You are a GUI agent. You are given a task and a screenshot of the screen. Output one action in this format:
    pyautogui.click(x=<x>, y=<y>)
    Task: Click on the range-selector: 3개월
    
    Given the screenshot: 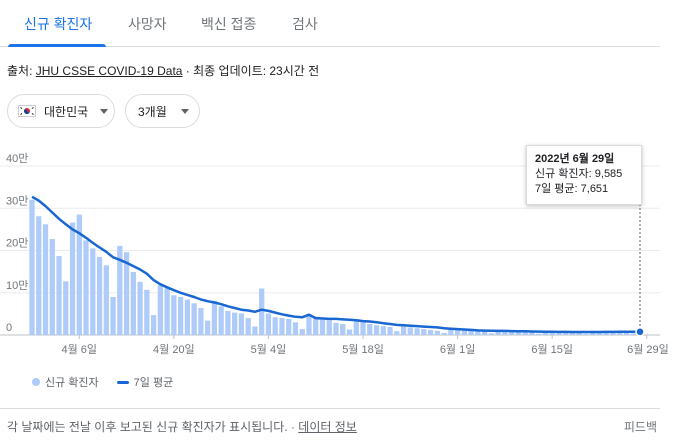 What is the action you would take?
    pyautogui.click(x=162, y=111)
    